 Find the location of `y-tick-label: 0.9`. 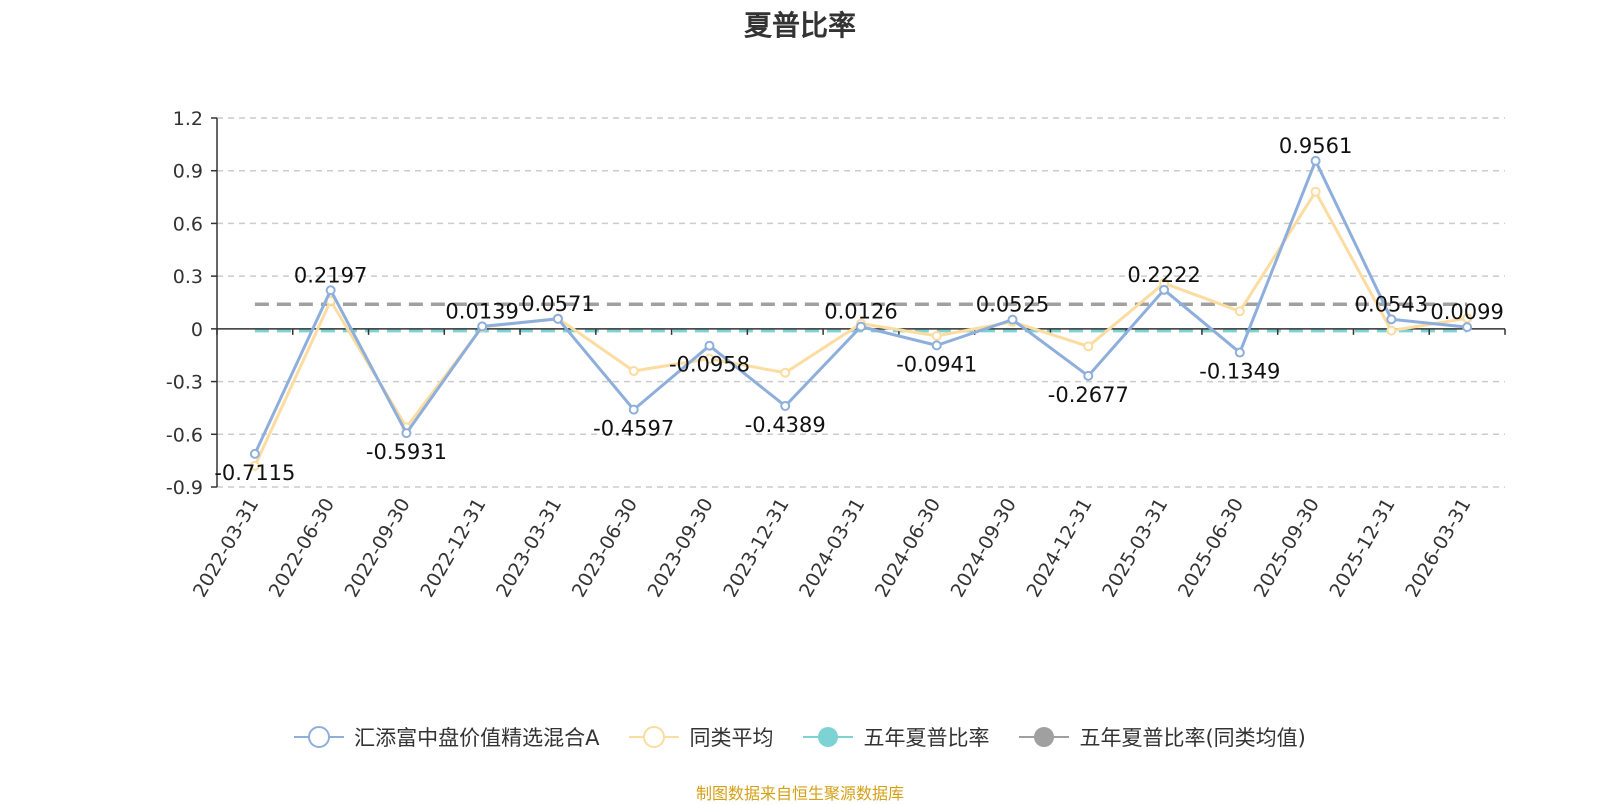

y-tick-label: 0.9 is located at coordinates (188, 172).